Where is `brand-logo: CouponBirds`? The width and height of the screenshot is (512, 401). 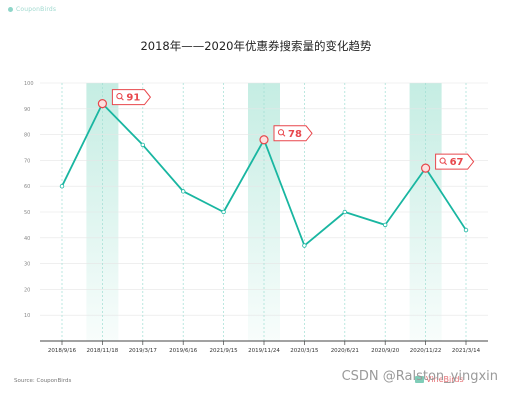
brand-logo: CouponBirds is located at coordinates (32, 9).